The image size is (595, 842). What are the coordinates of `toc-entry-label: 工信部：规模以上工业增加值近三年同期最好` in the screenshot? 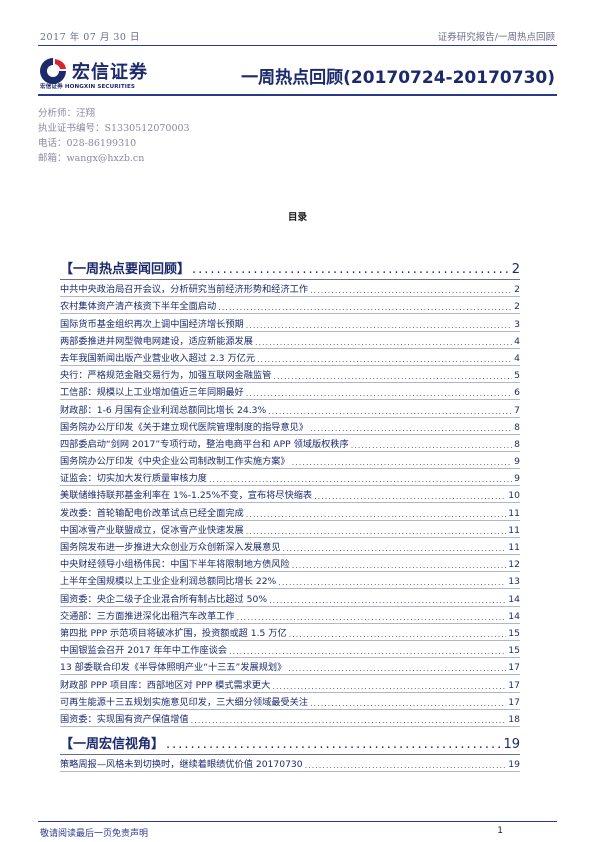 It's located at (152, 393).